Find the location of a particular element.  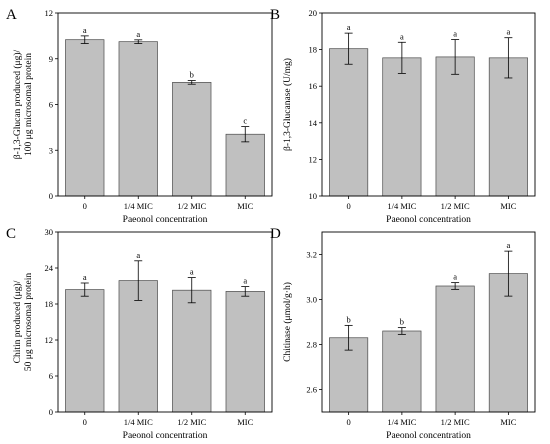

significance-label-a-3: c is located at coordinates (245, 121).